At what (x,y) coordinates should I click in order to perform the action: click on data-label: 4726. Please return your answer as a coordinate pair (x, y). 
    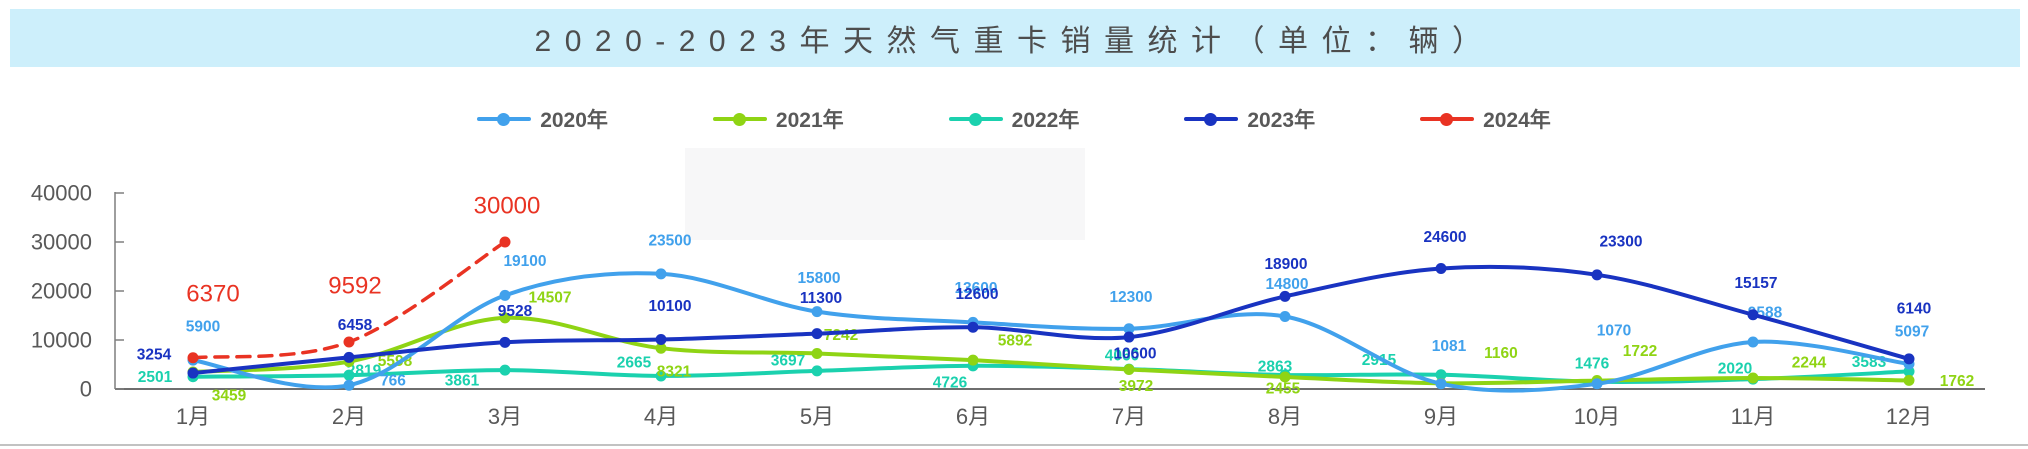
    Looking at the image, I should click on (950, 382).